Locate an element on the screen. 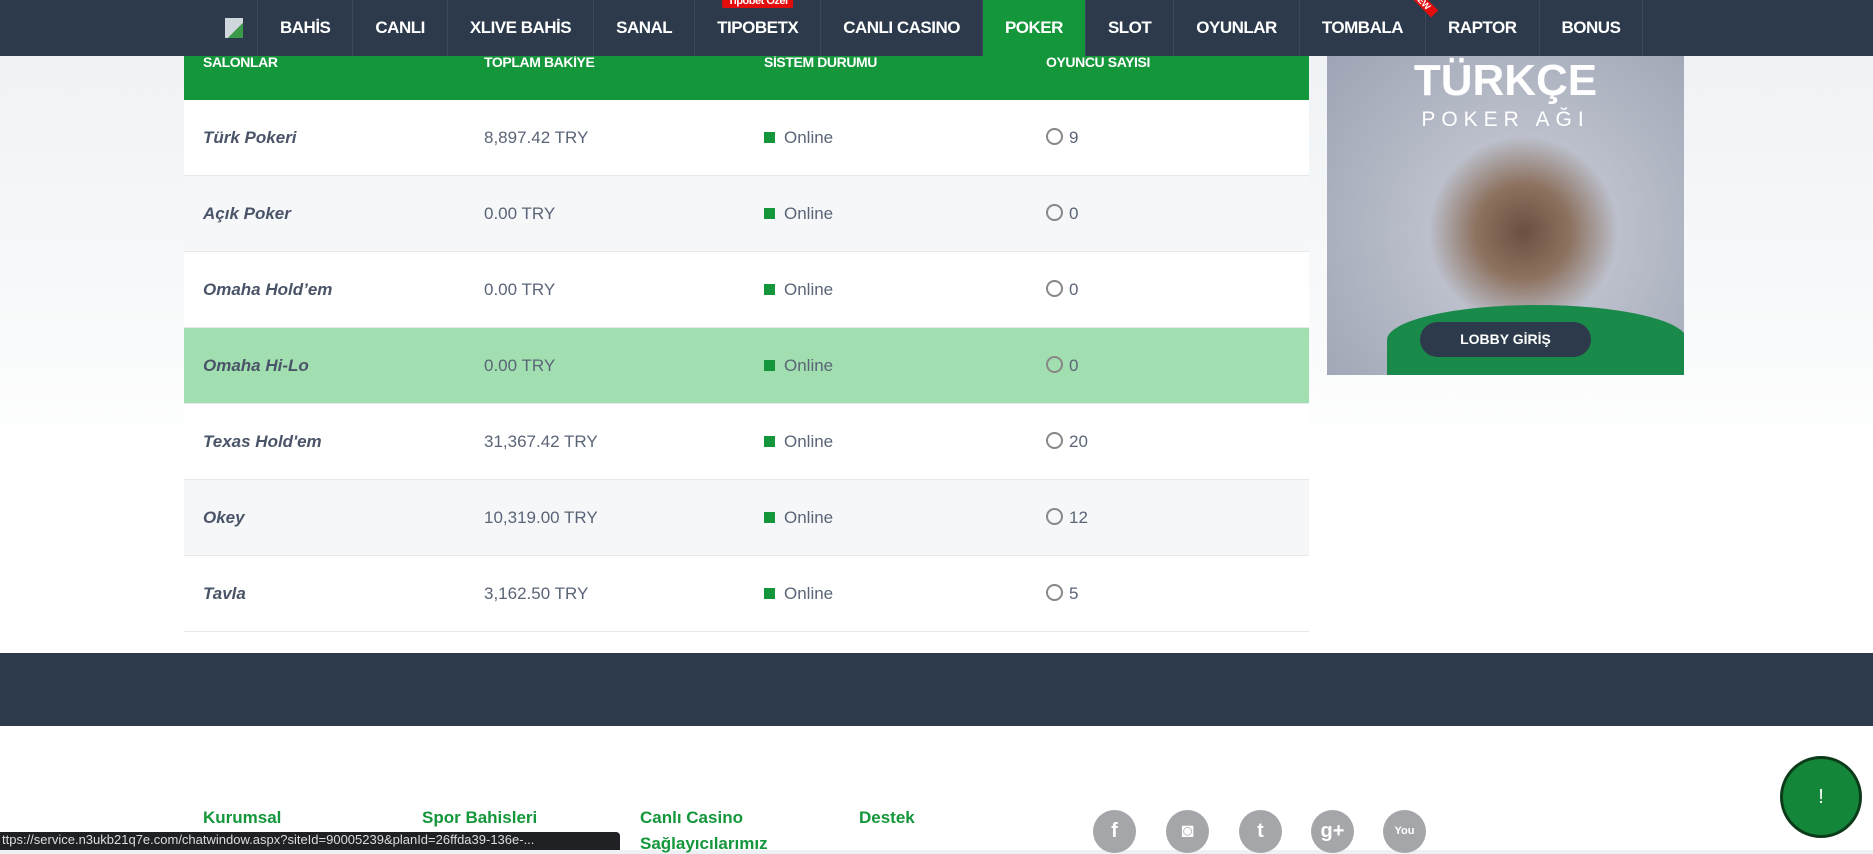 Image resolution: width=1873 pixels, height=854 pixels. nav-label: SLOT is located at coordinates (1129, 27).